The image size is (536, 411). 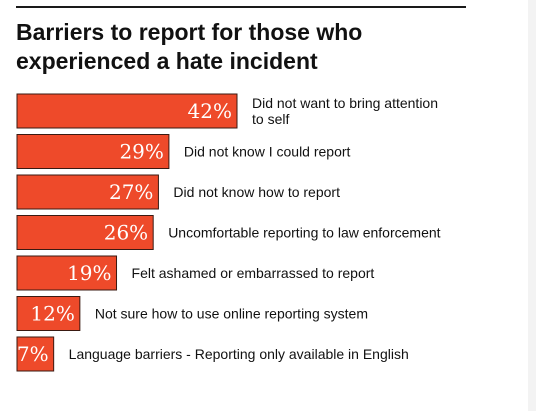 What do you see at coordinates (241, 7) in the screenshot?
I see `top-divider` at bounding box center [241, 7].